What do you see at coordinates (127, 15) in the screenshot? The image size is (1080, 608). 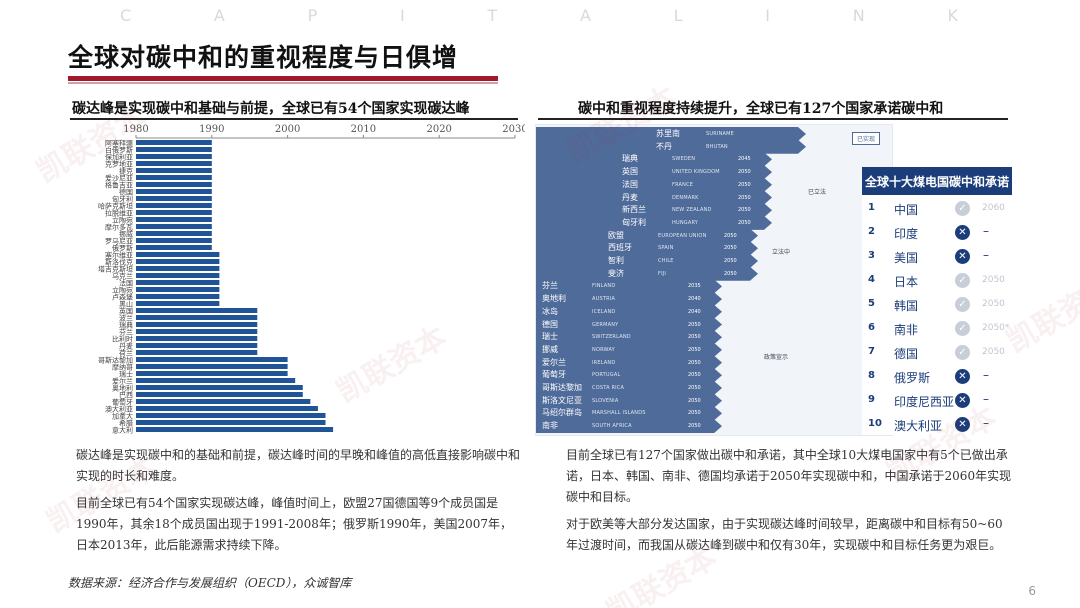 I see `brand-letter: C` at bounding box center [127, 15].